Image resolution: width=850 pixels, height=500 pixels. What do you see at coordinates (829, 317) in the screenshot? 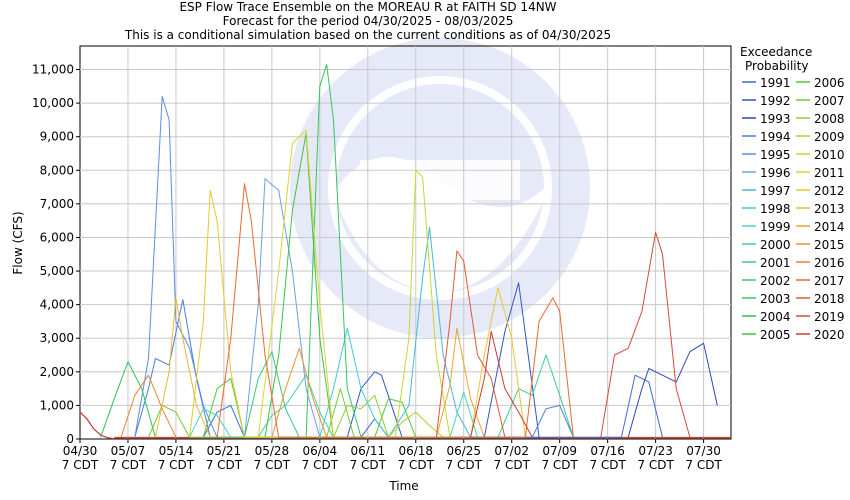
I see `legend-item-label: 2019` at bounding box center [829, 317].